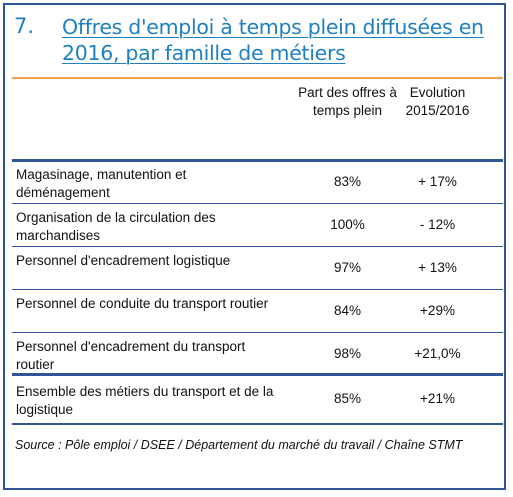 The width and height of the screenshot is (513, 497). Describe the element at coordinates (437, 101) in the screenshot. I see `column-header-evolution: Evolution 2015/2016` at that location.